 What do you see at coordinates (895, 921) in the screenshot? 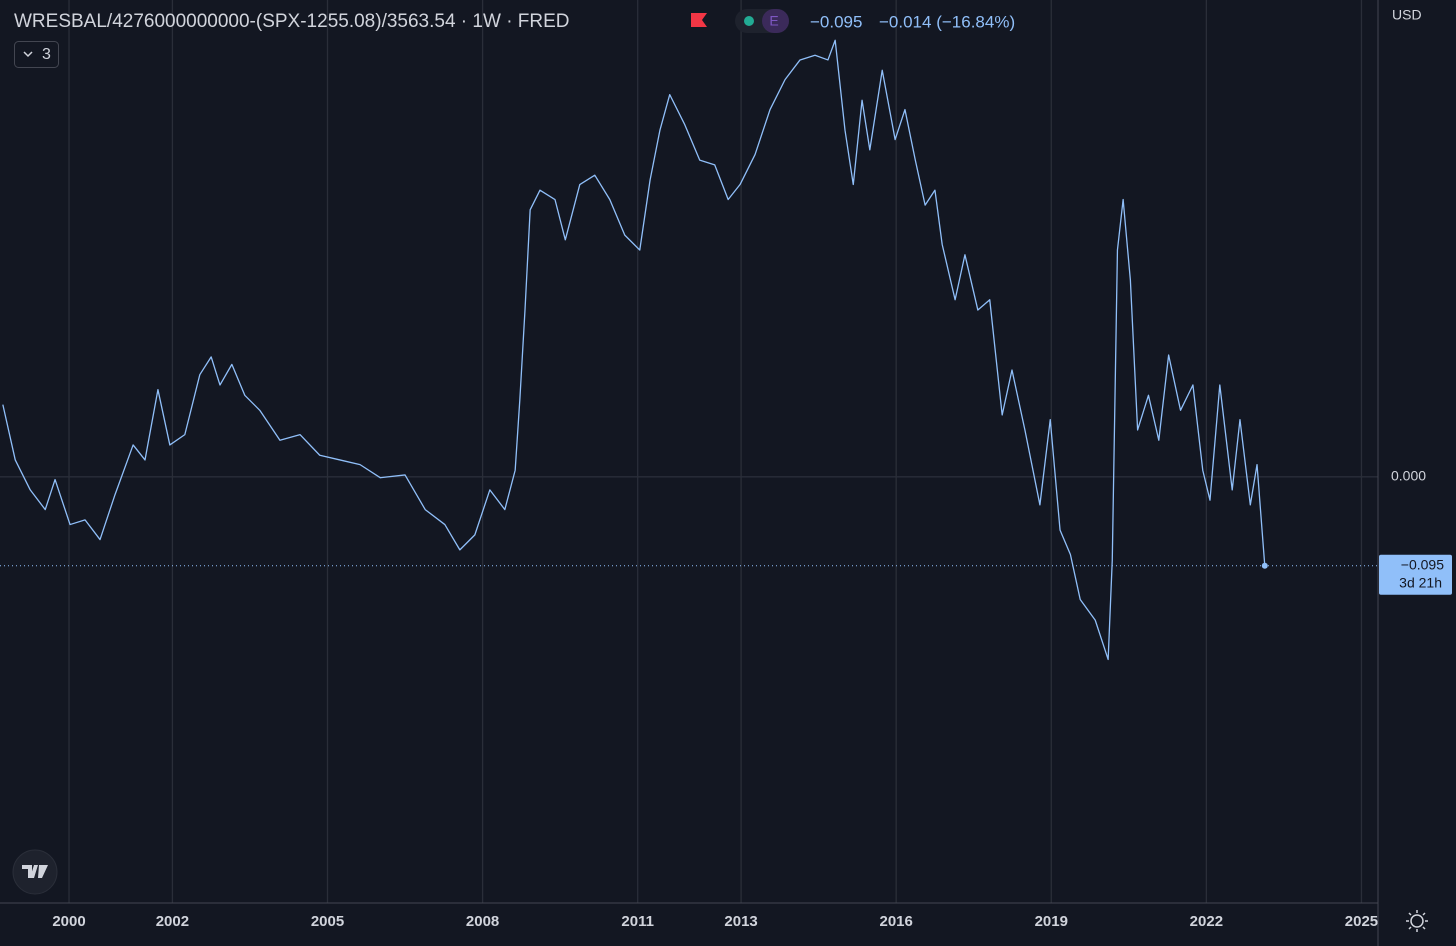
I see `x-tick-label: 2016` at bounding box center [895, 921].